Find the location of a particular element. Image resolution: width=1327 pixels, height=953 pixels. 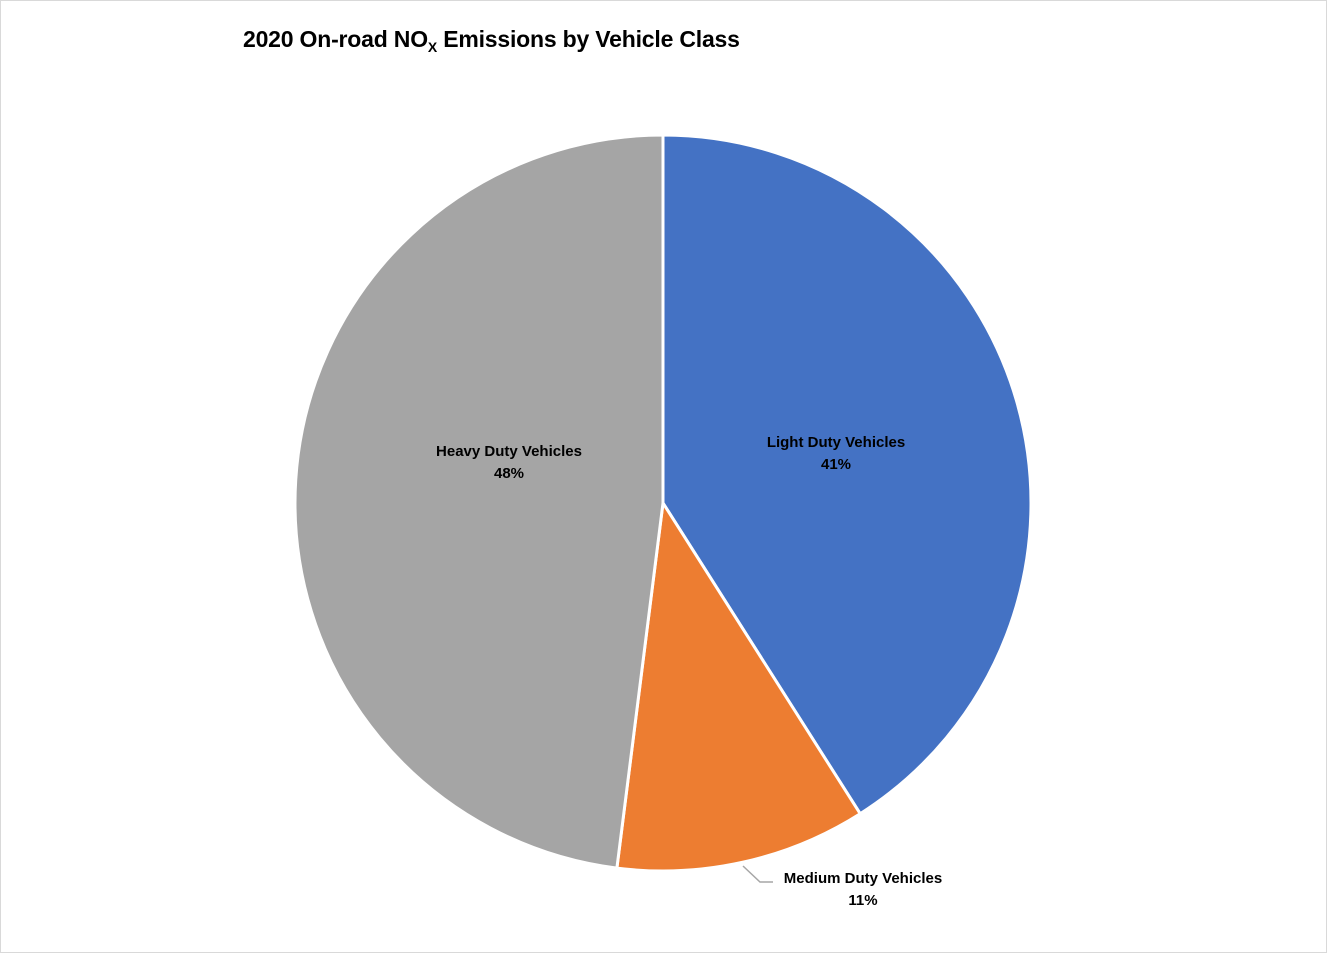

label-value: 48% is located at coordinates (509, 473).